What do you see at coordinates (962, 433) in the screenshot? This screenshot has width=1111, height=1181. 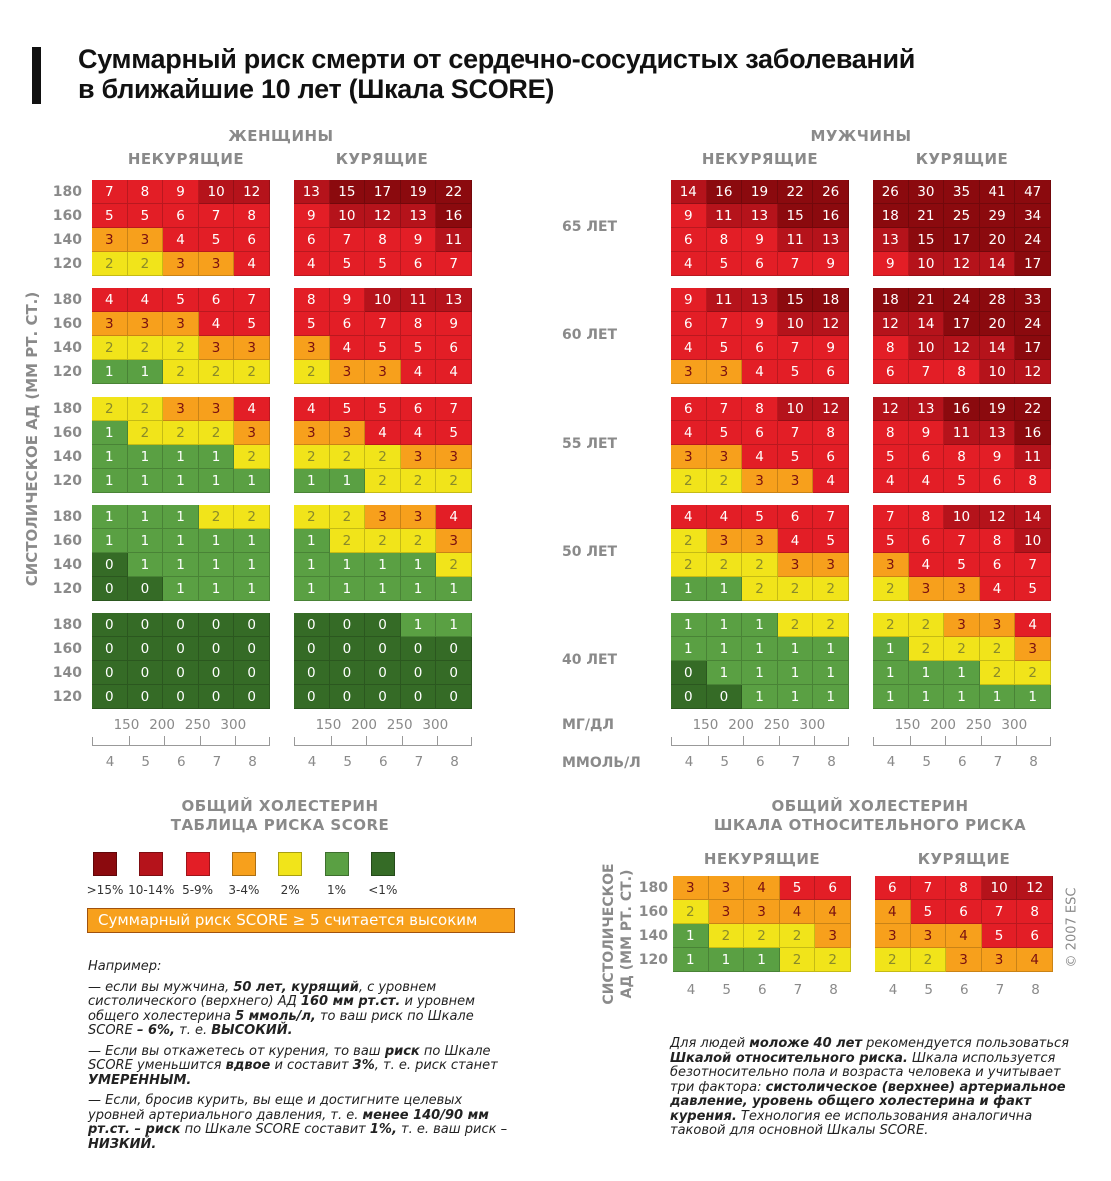 I see `risk-cell: 11` at bounding box center [962, 433].